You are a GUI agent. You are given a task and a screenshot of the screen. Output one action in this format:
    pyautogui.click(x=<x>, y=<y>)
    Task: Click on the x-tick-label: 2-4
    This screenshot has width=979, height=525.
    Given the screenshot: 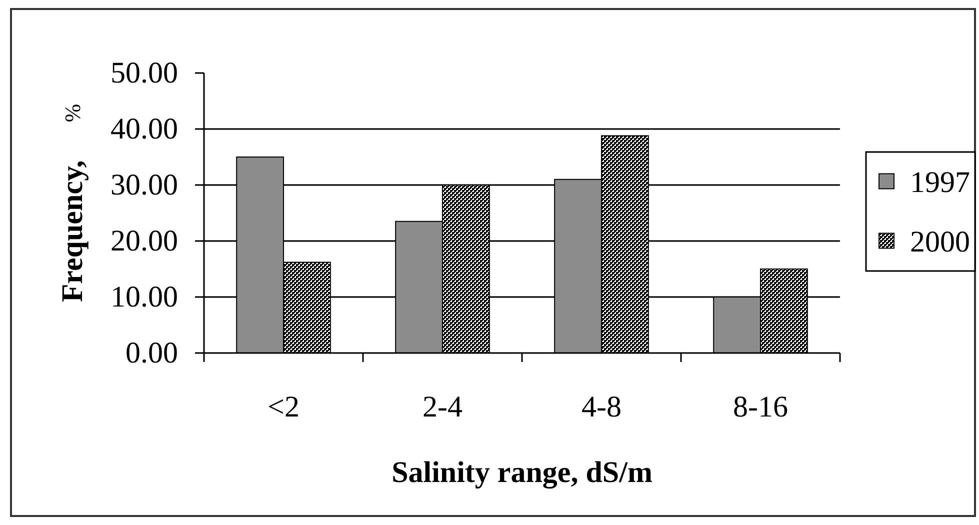 What is the action you would take?
    pyautogui.click(x=442, y=407)
    